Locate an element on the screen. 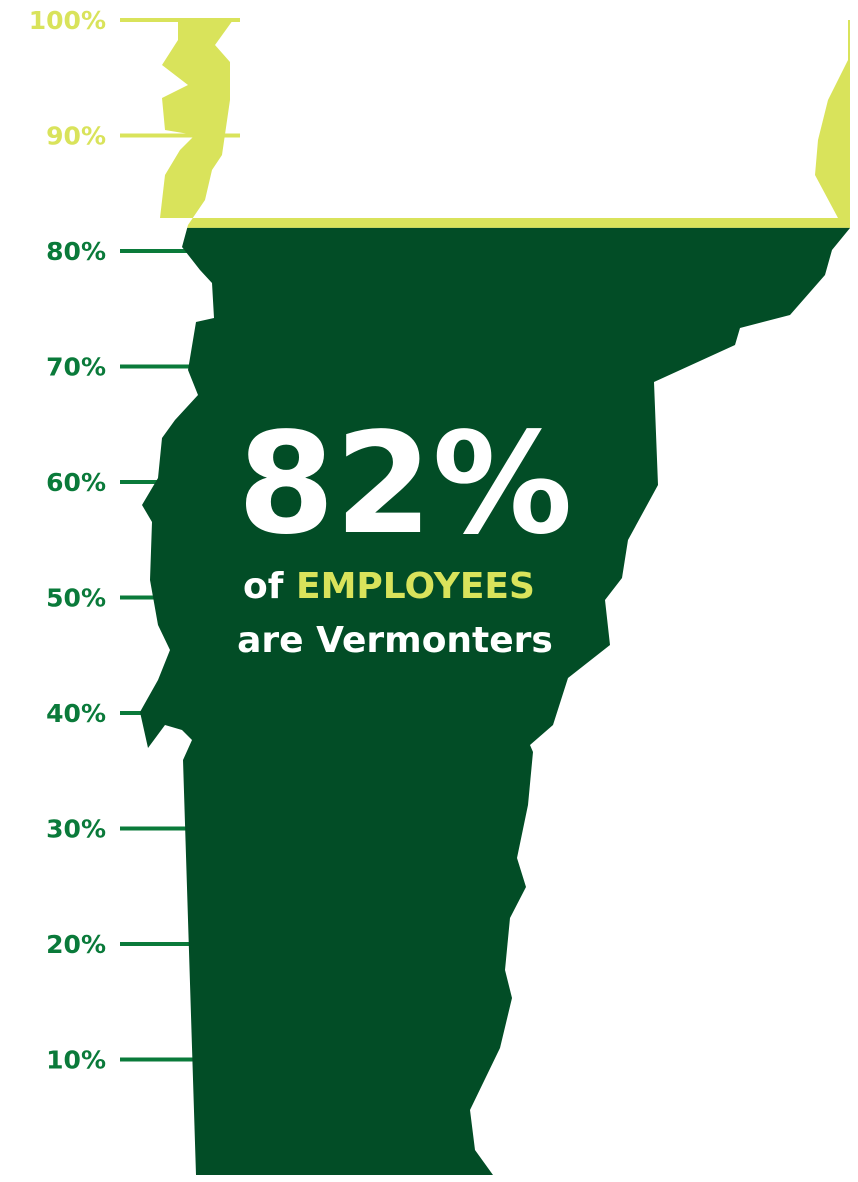  y-tick-label: 10% is located at coordinates (76, 1060).